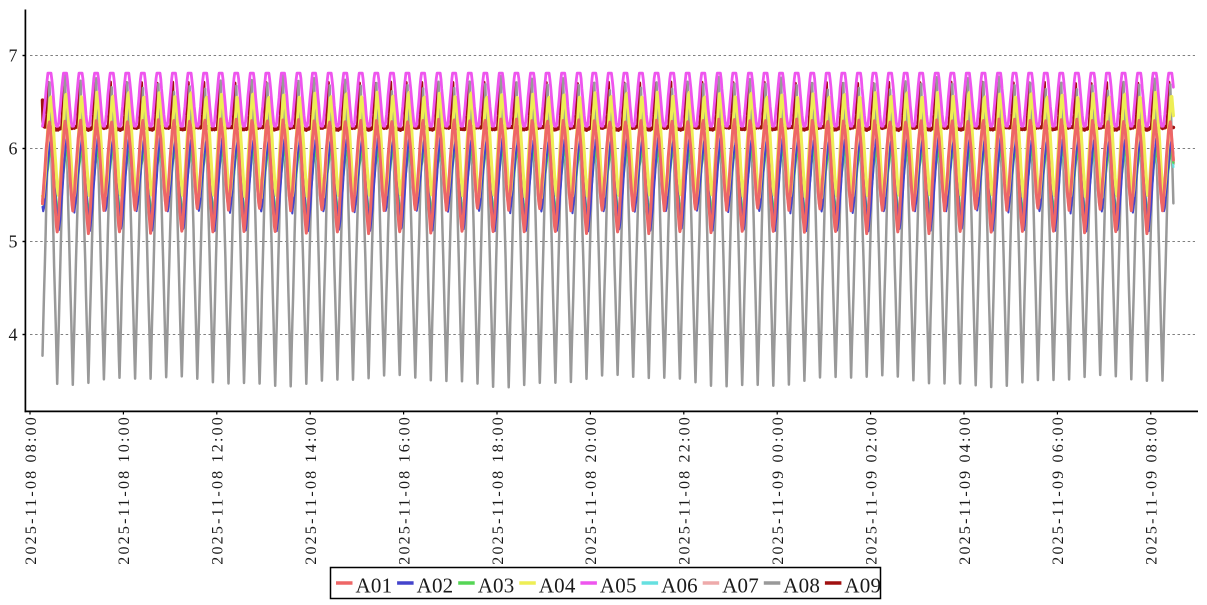  Describe the element at coordinates (13, 335) in the screenshot. I see `svg-text: 4` at that location.